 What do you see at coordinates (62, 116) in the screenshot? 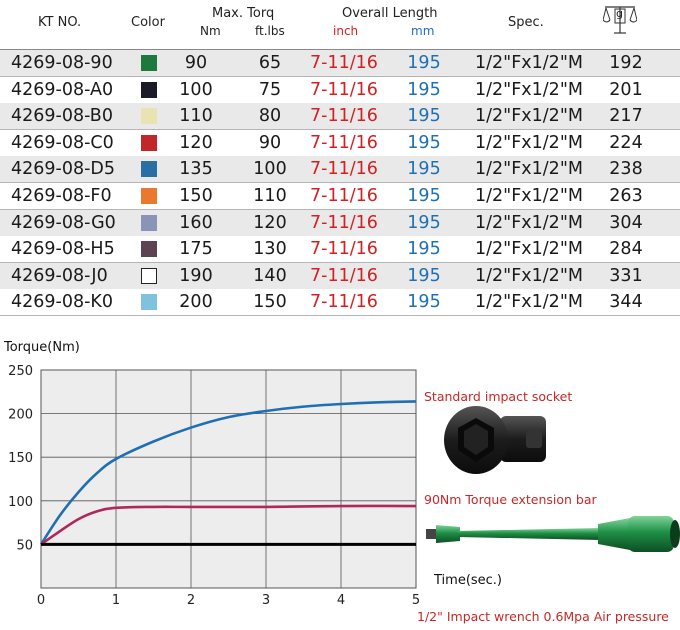
I see `kt-no-cell: 4269-08-B0` at bounding box center [62, 116].